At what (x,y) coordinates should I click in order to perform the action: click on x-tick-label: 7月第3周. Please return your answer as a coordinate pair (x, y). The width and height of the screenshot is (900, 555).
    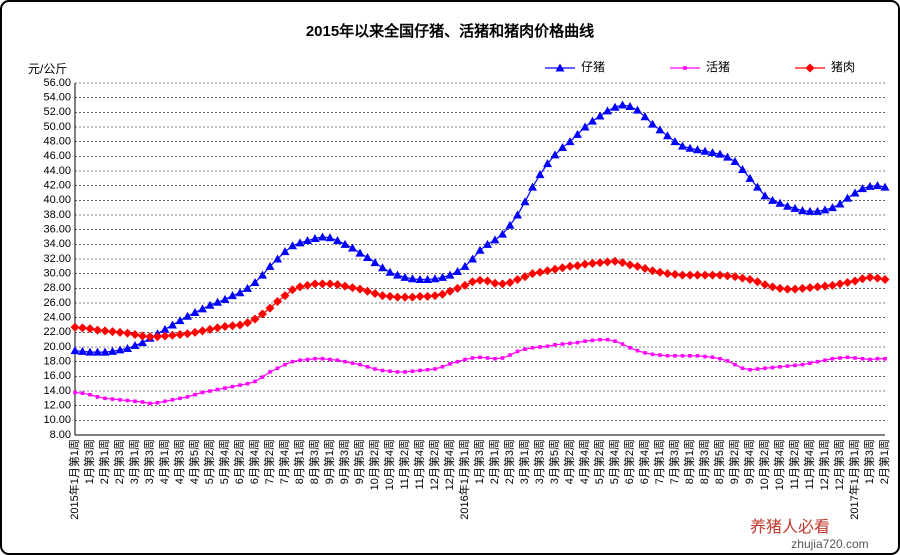
    Looking at the image, I should click on (674, 461).